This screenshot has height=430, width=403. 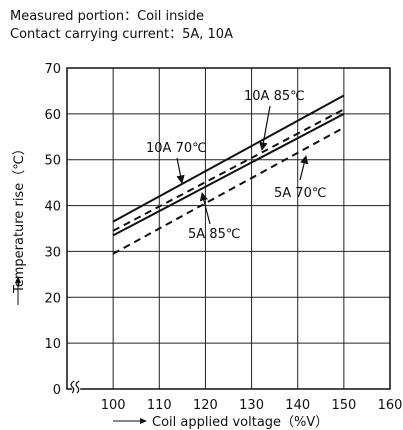 What do you see at coordinates (159, 405) in the screenshot?
I see `x-tick-label: 110` at bounding box center [159, 405].